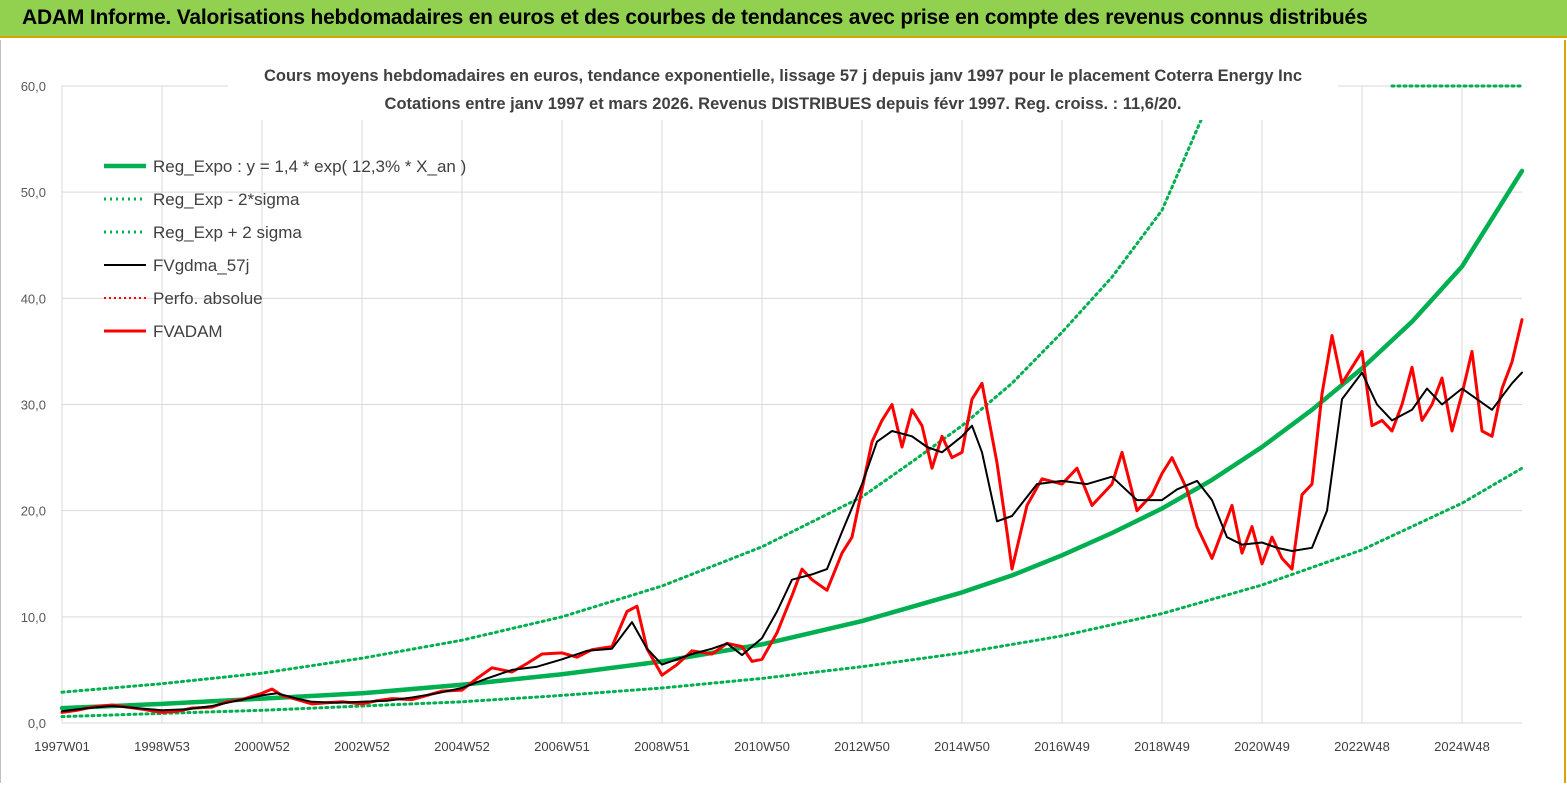 This screenshot has height=788, width=1567. Describe the element at coordinates (162, 746) in the screenshot. I see `x-tick-label: 1998W53` at that location.